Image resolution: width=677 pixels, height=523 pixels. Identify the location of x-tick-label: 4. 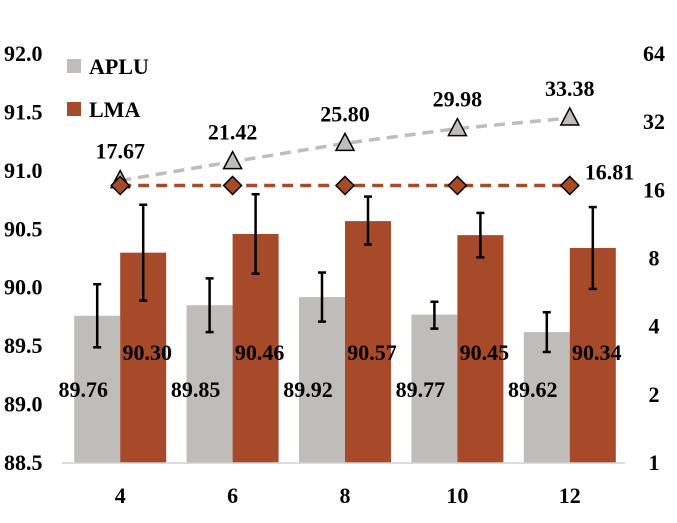
(120, 495).